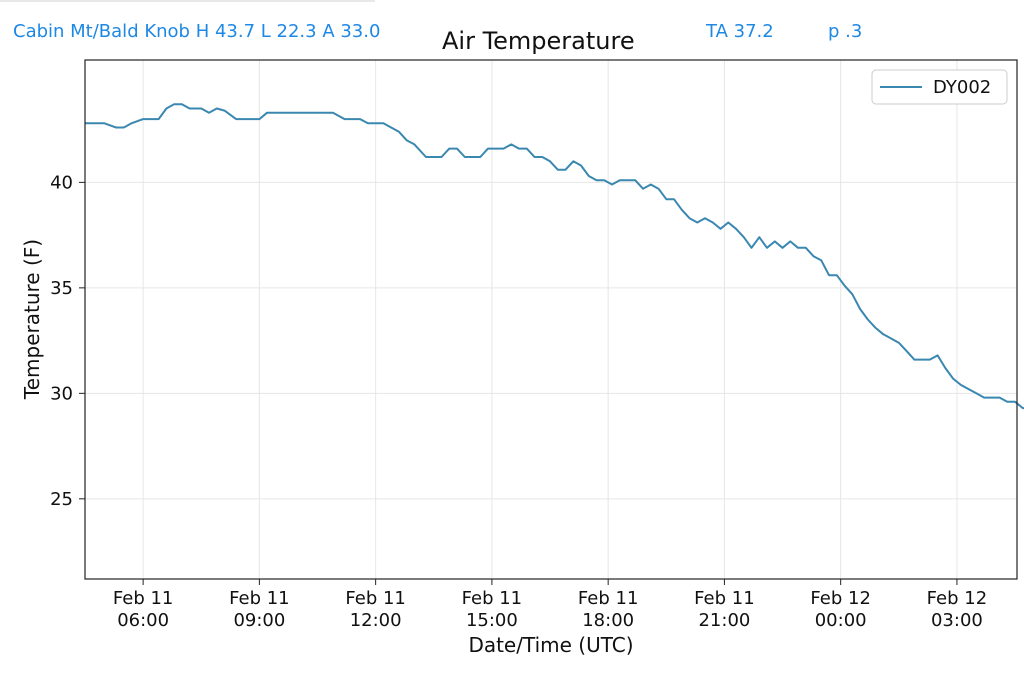 The width and height of the screenshot is (1024, 673). What do you see at coordinates (259, 620) in the screenshot?
I see `x-tick-label-time: 09:00` at bounding box center [259, 620].